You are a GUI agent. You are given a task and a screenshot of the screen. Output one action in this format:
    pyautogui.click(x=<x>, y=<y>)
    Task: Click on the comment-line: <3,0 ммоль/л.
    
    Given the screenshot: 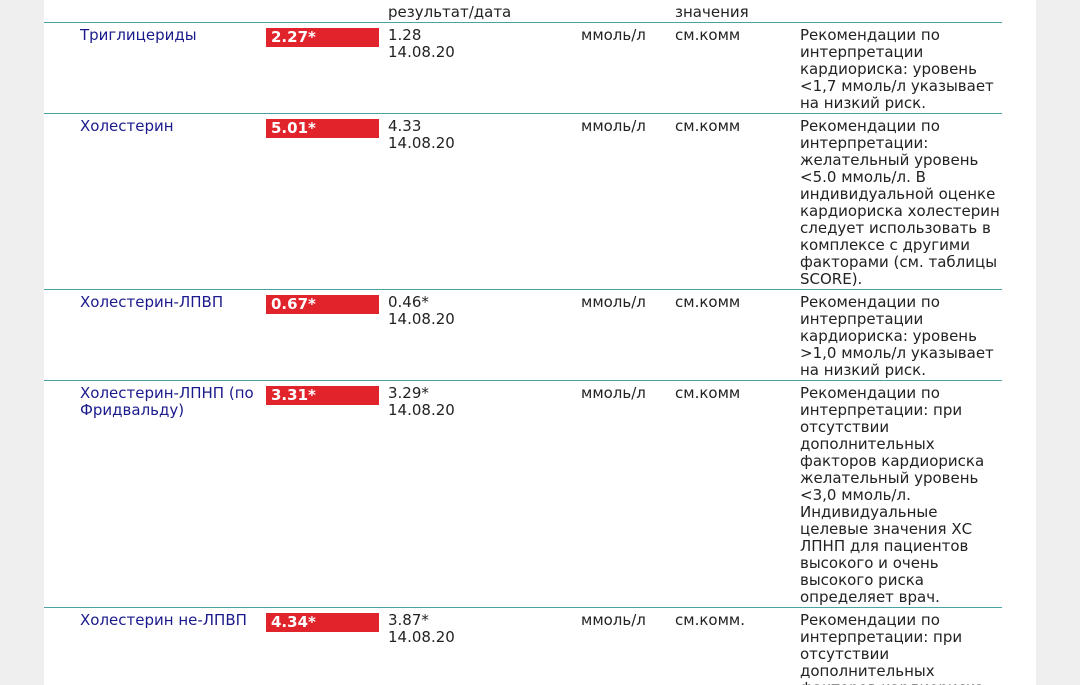 What is the action you would take?
    pyautogui.click(x=855, y=495)
    